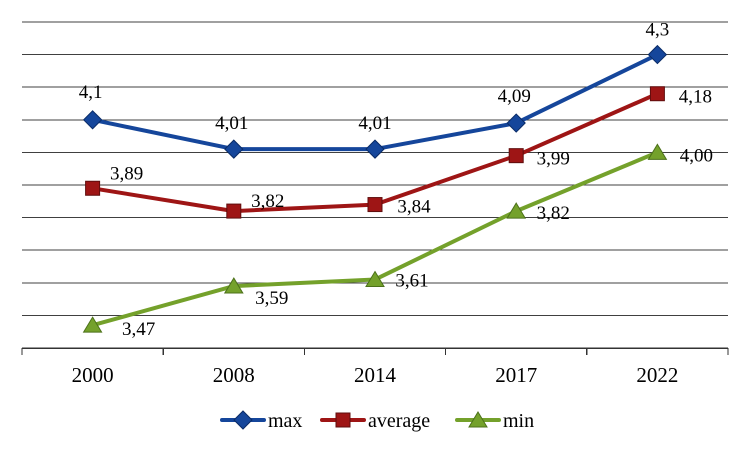  What do you see at coordinates (375, 279) in the screenshot?
I see `marker-min-2014` at bounding box center [375, 279].